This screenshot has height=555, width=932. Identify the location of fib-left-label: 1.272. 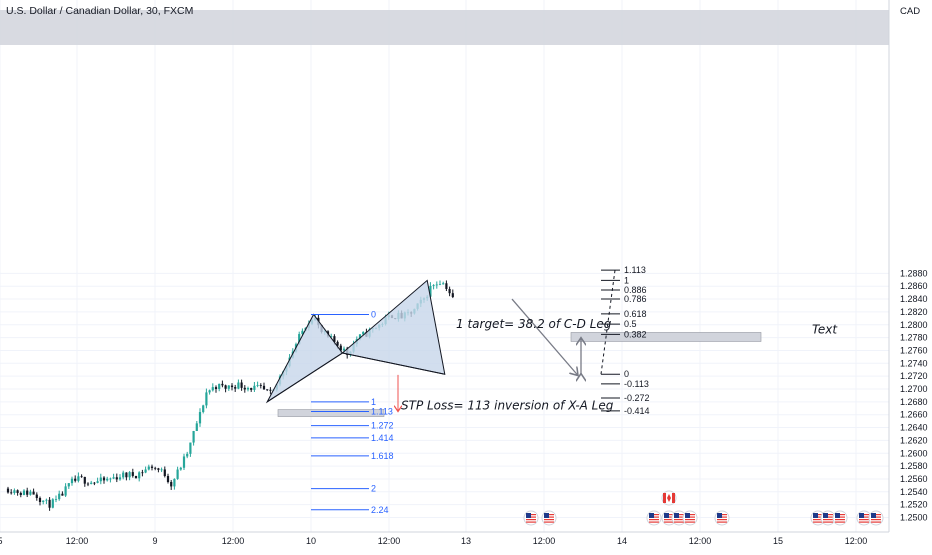
(382, 426).